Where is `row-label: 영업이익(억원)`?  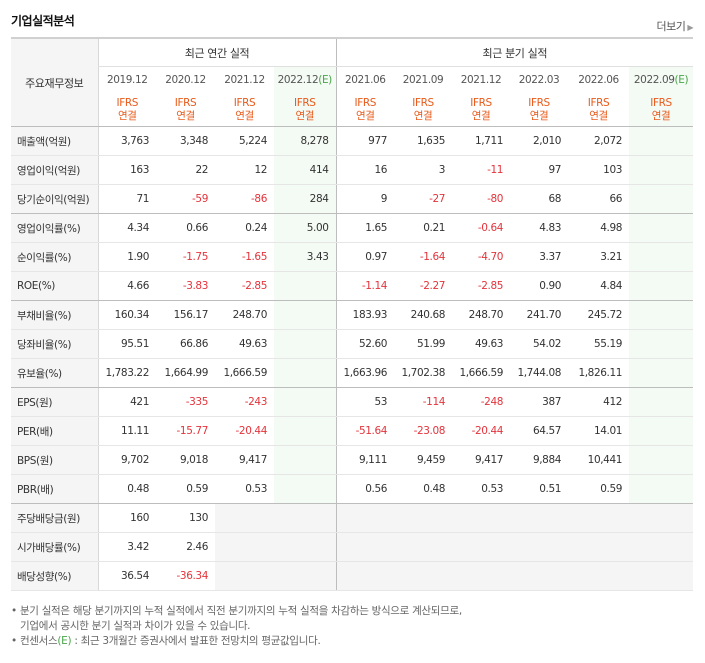 row-label: 영업이익(억원) is located at coordinates (54, 170).